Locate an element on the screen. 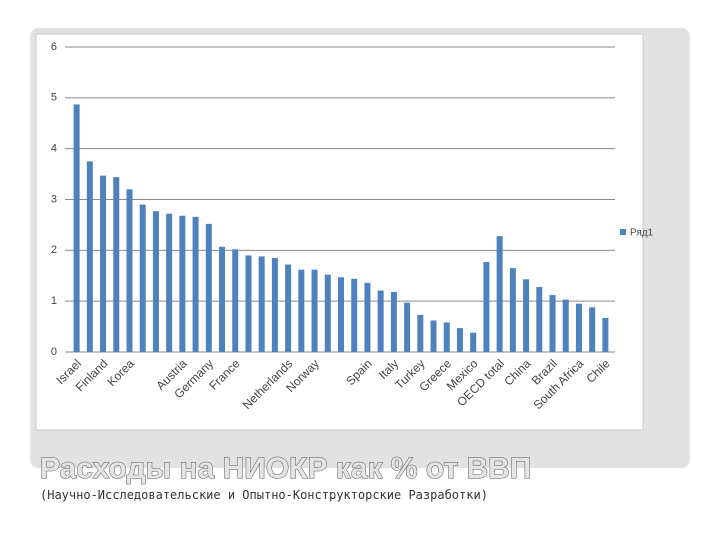  y-tick-label: 0 is located at coordinates (54, 352).